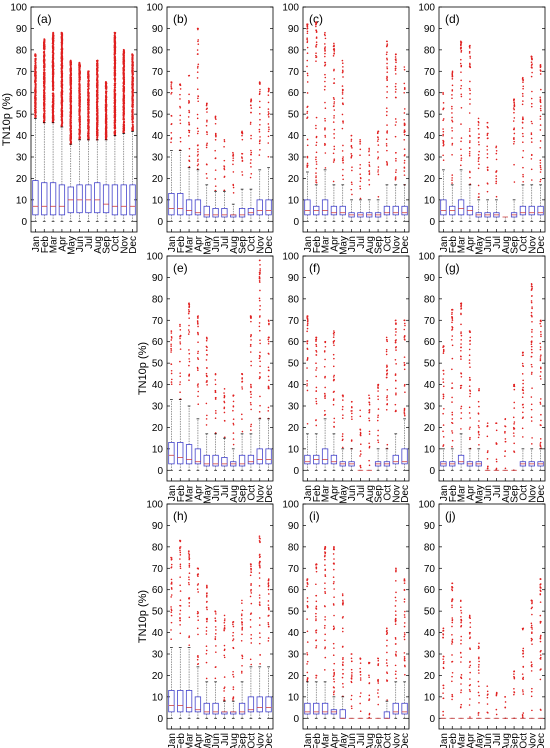 This screenshot has width=550, height=748. Describe the element at coordinates (158, 407) in the screenshot. I see `y-tick-label: 30` at that location.